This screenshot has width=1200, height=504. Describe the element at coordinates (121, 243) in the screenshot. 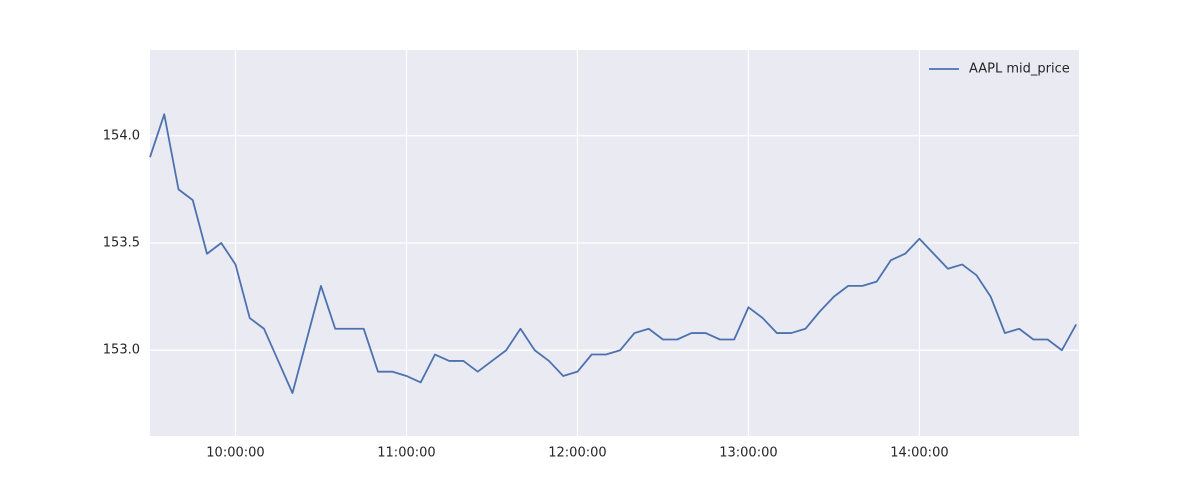

I see `y-tick-label: 153.5` at that location.